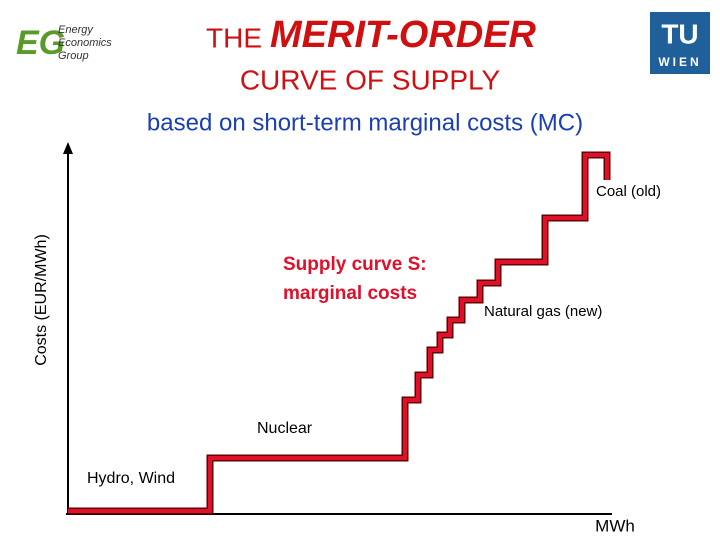 The height and width of the screenshot is (545, 720). What do you see at coordinates (355, 264) in the screenshot?
I see `curve-label: Supply curve S:` at bounding box center [355, 264].